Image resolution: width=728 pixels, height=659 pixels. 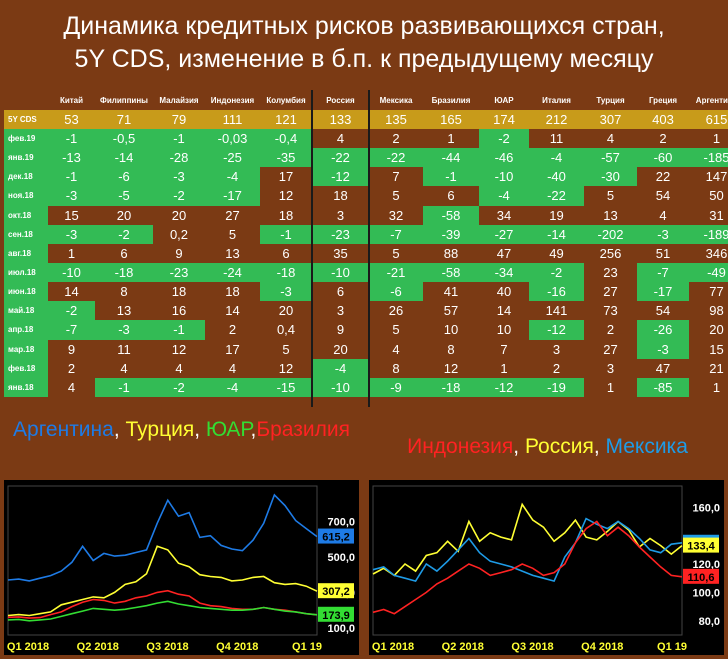 What do you see at coordinates (610, 100) in the screenshot?
I see `column-header: Турция` at bounding box center [610, 100].